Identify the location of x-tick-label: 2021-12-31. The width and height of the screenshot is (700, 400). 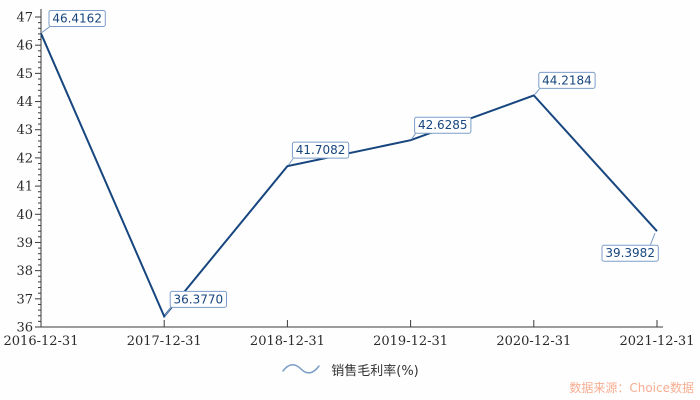
(657, 341).